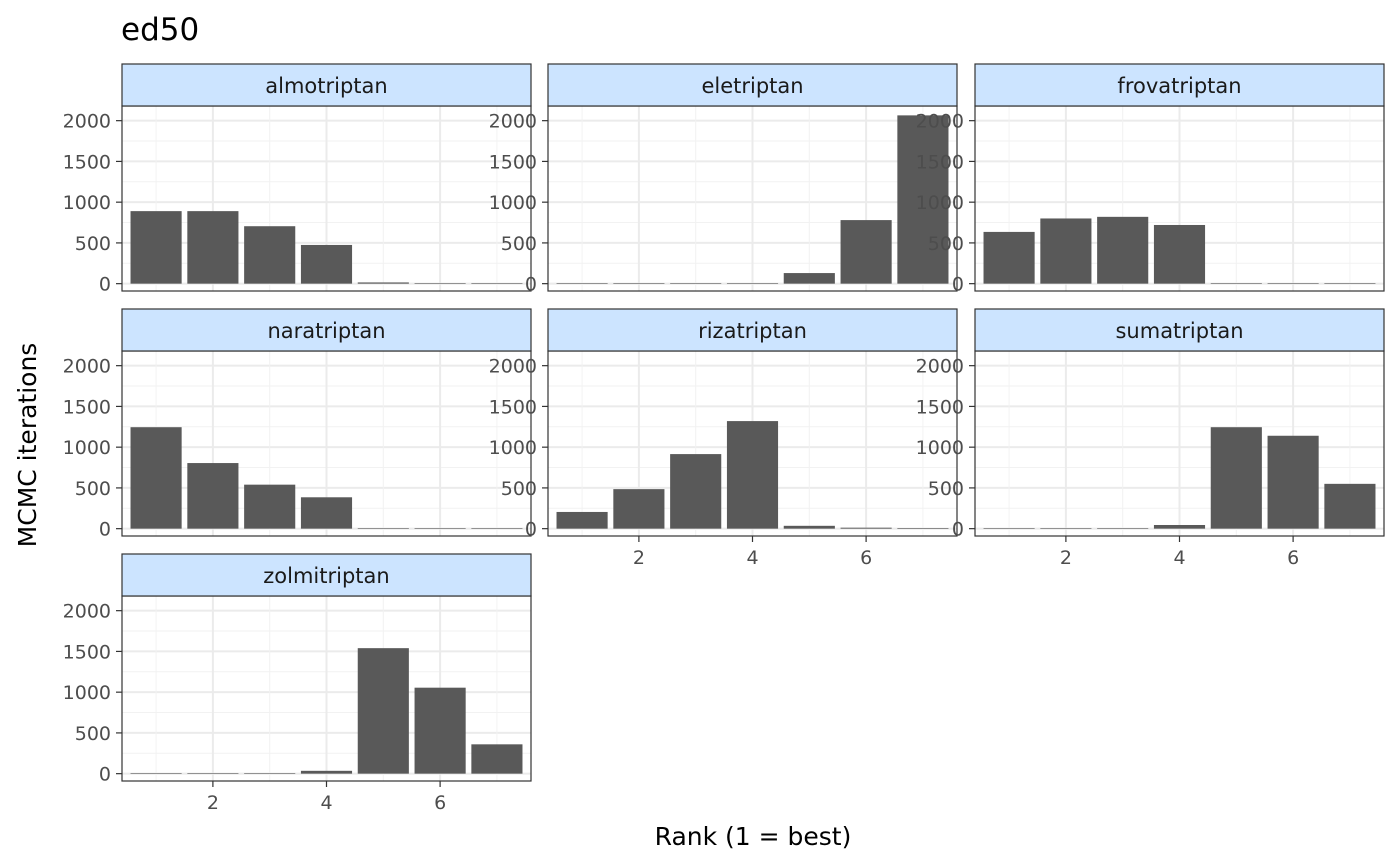  I want to click on strip-label-almotriptan: almotriptan, so click(326, 86).